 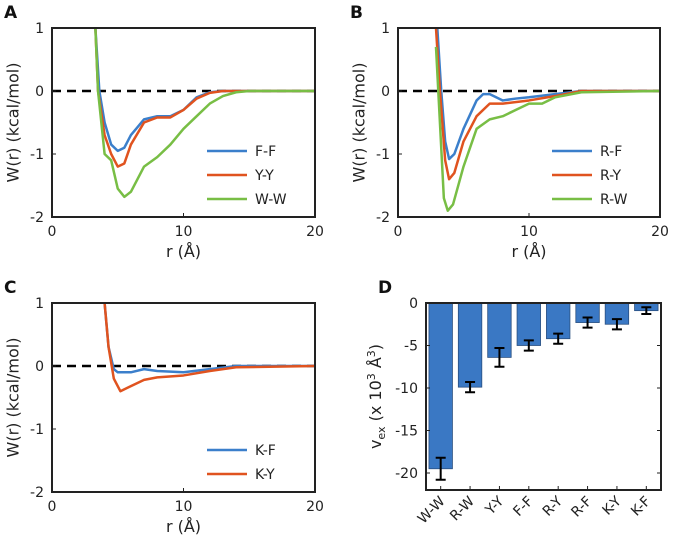 I want to click on x-tick-label: K-F, so click(x=641, y=507).